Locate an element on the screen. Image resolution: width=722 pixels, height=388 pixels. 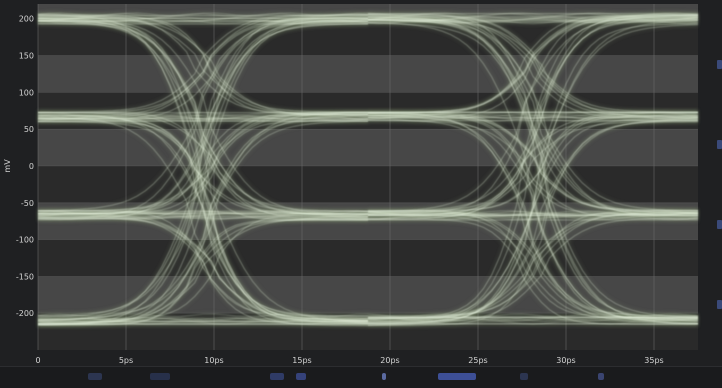
y-tick-label: -100 is located at coordinates (25, 240).